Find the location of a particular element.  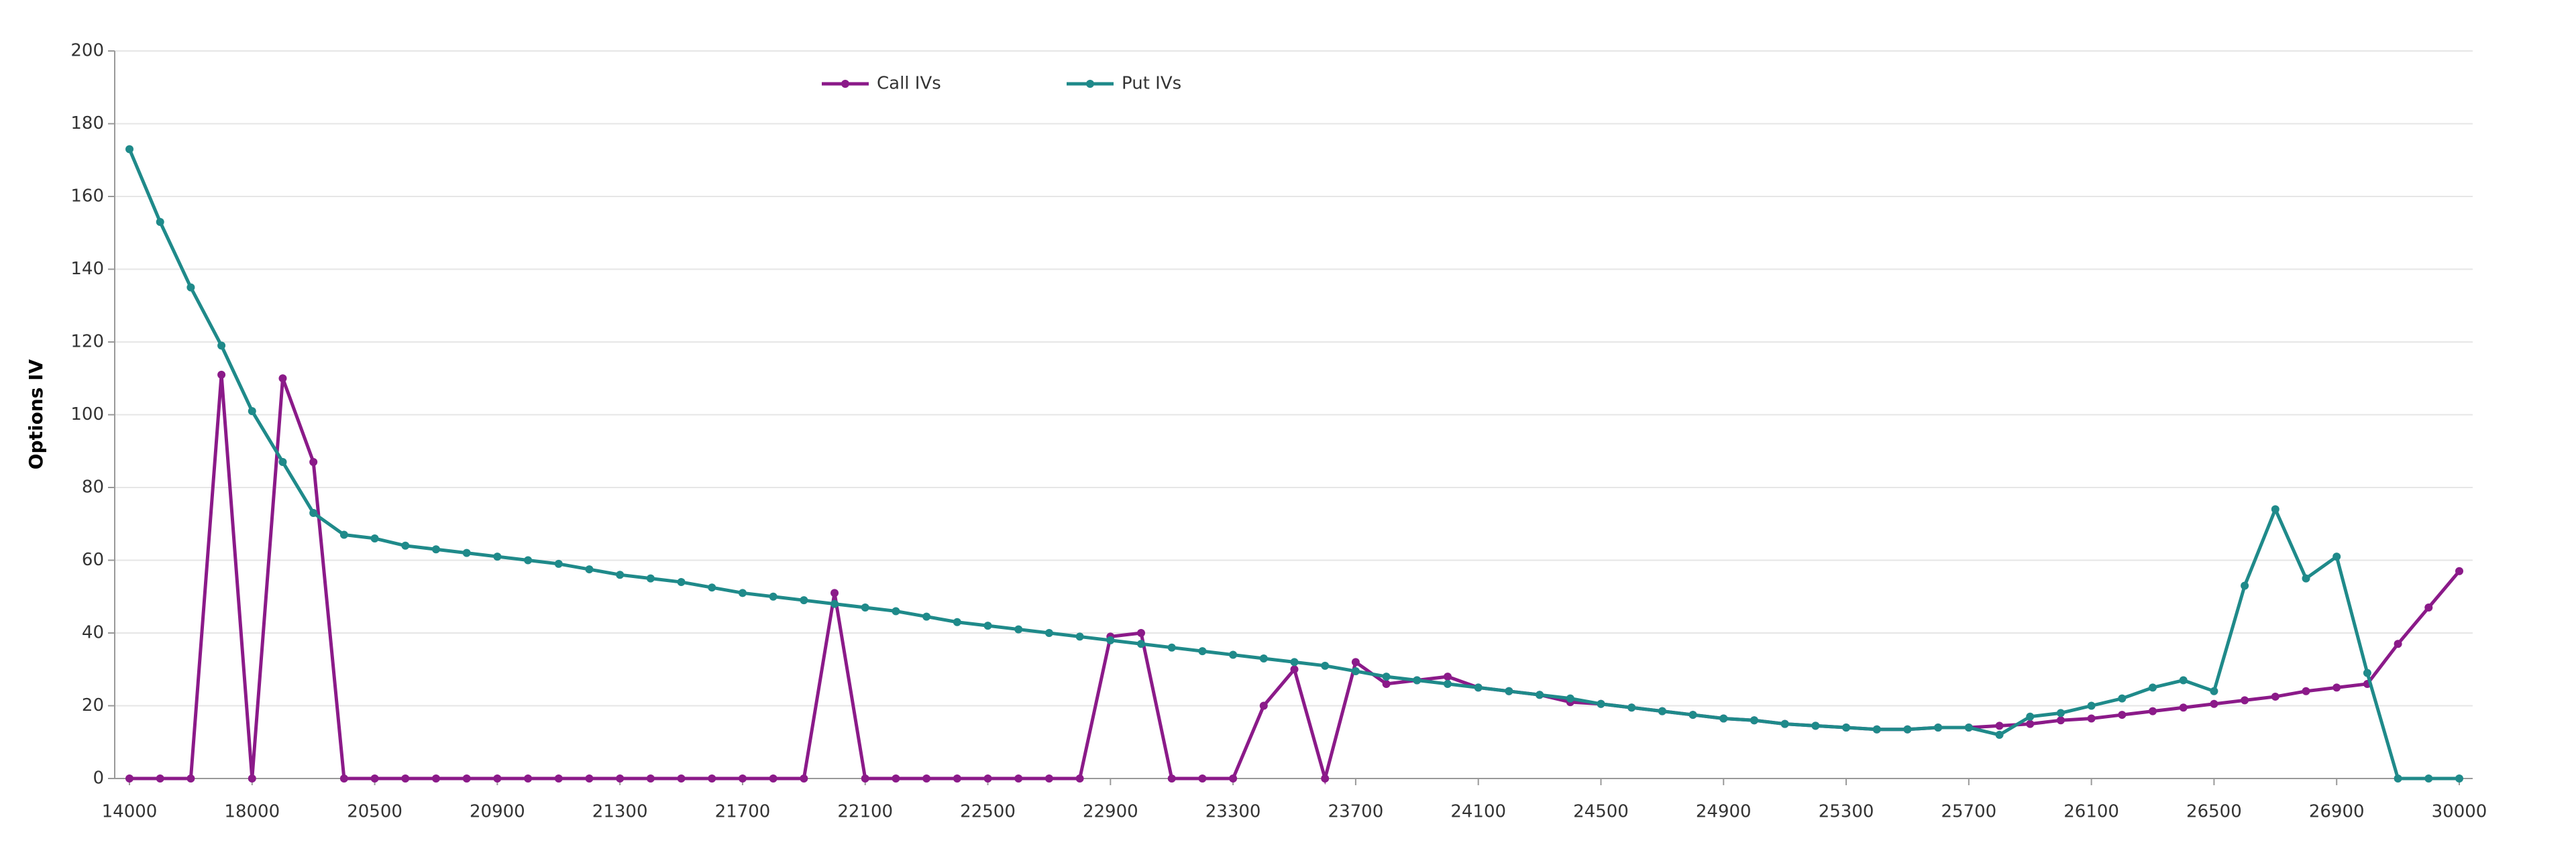

y-tick-label: 0 is located at coordinates (98, 778).